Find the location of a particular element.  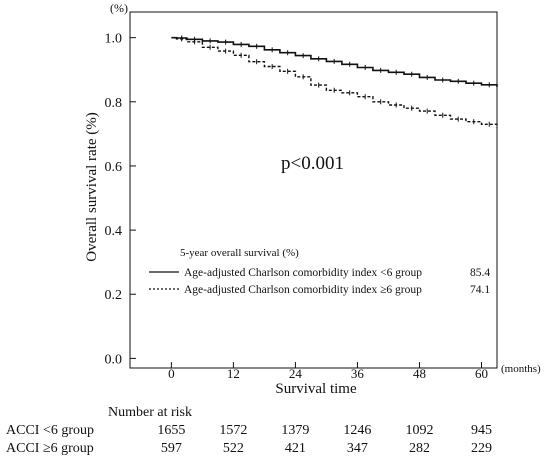

y-tick-label: 0.0 is located at coordinates (114, 359).